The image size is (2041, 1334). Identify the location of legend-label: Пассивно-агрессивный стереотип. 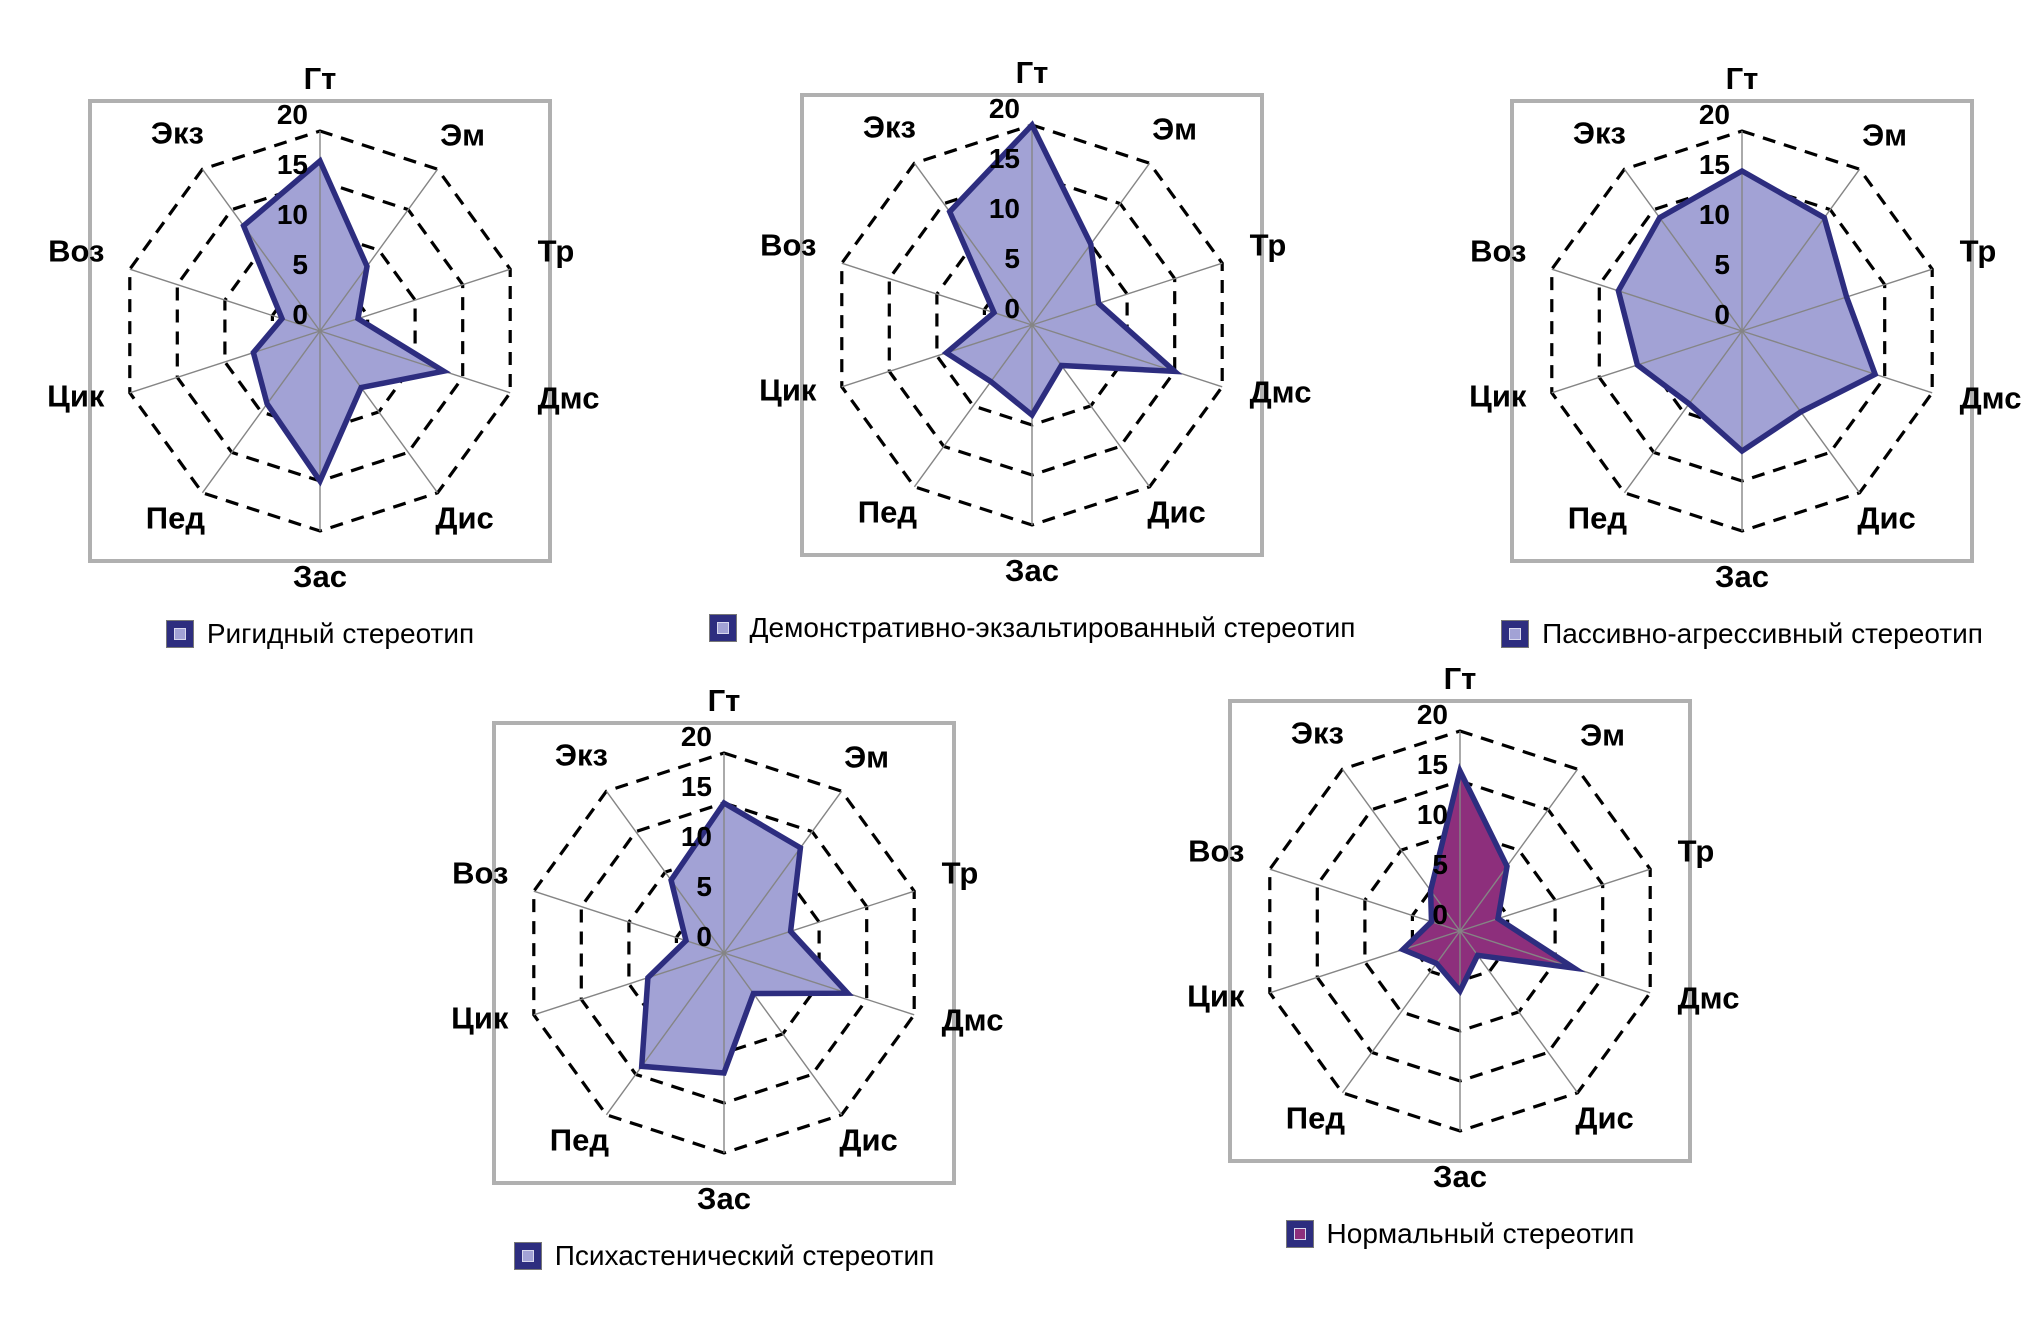
(1762, 633).